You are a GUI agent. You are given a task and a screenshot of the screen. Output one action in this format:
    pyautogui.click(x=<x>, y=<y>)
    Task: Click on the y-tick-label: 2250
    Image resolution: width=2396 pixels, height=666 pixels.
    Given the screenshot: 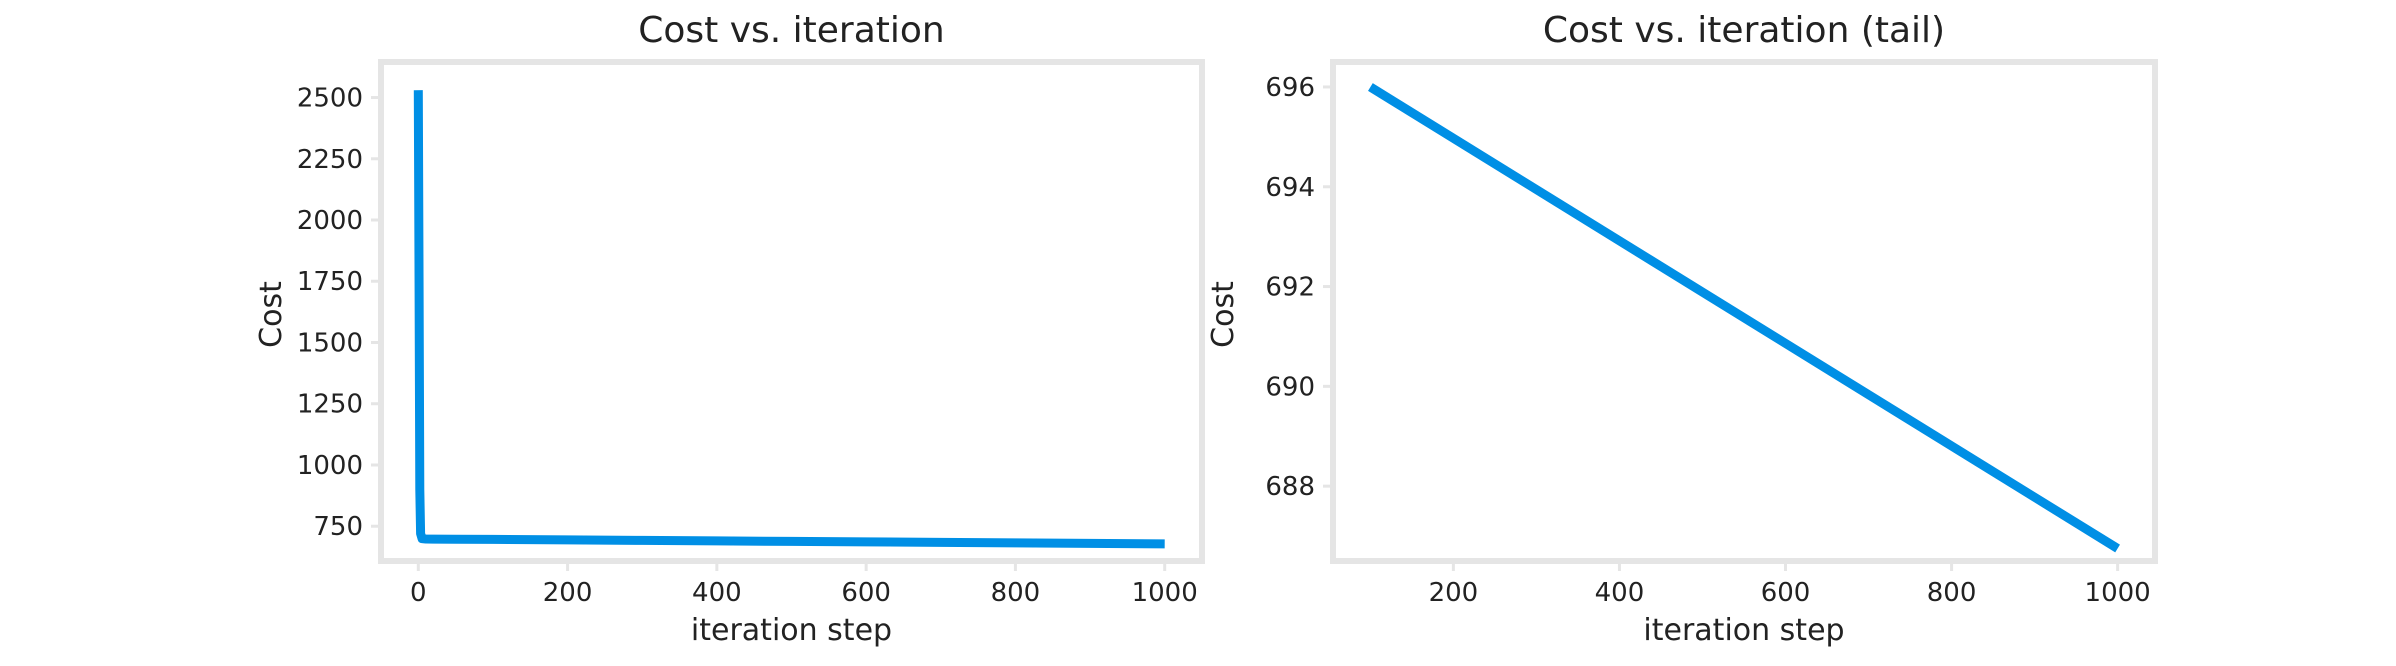 What is the action you would take?
    pyautogui.click(x=330, y=160)
    